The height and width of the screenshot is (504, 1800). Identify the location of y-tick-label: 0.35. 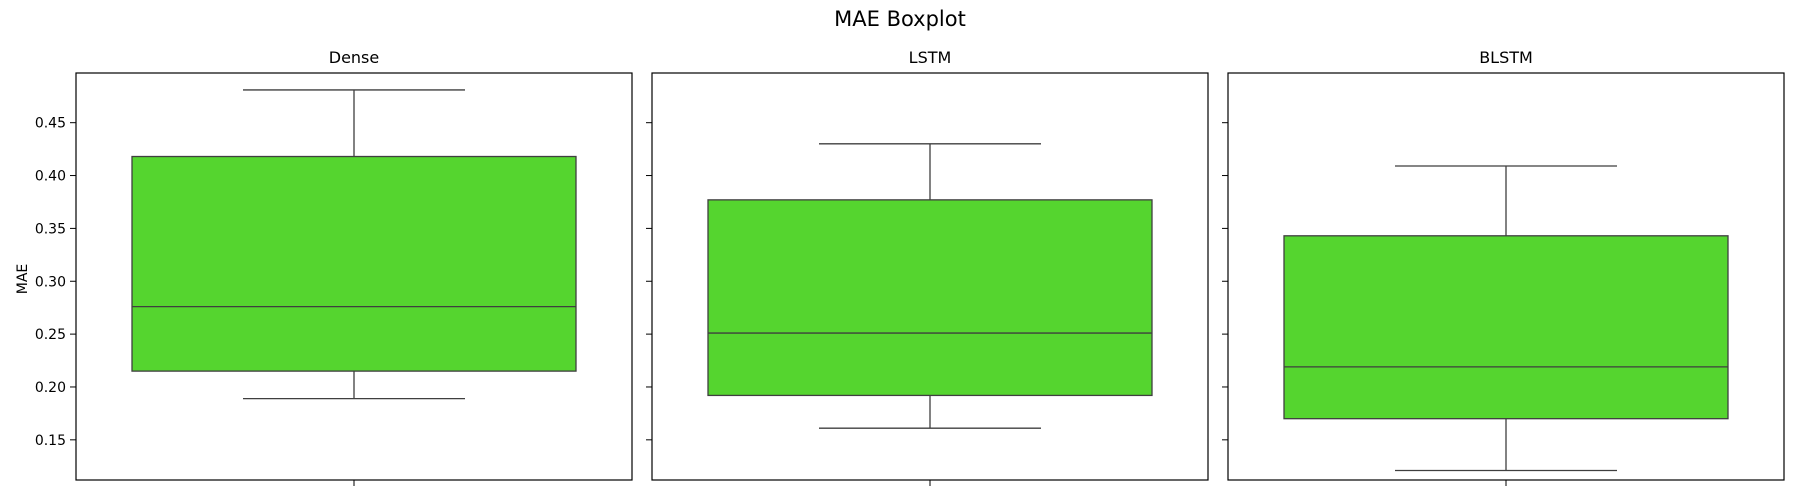
(50, 229).